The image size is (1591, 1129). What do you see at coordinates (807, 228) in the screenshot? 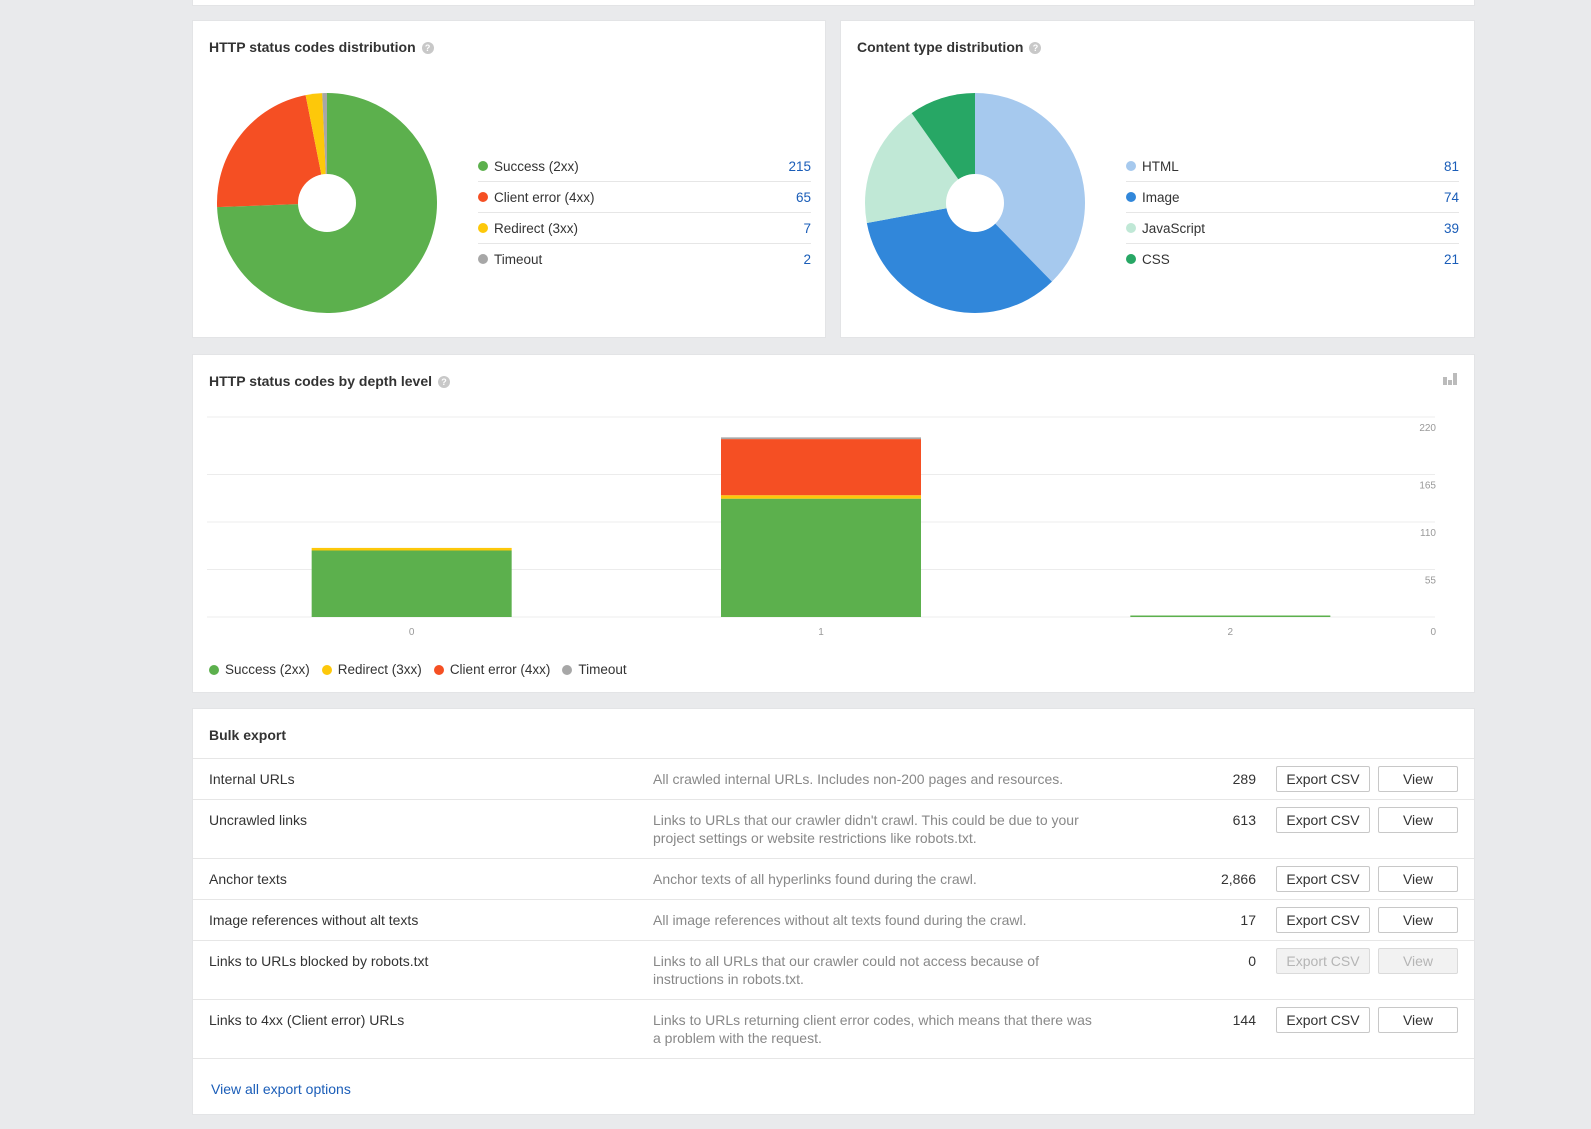
I see `legend-value-link: 7` at bounding box center [807, 228].